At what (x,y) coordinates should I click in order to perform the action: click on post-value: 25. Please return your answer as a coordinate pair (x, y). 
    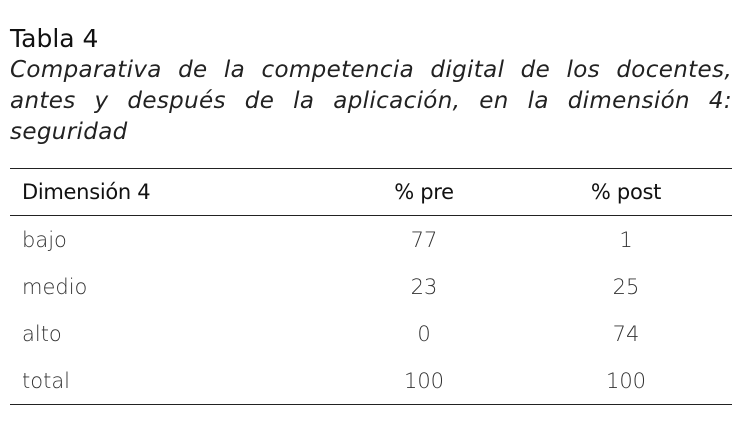
    Looking at the image, I should click on (626, 286).